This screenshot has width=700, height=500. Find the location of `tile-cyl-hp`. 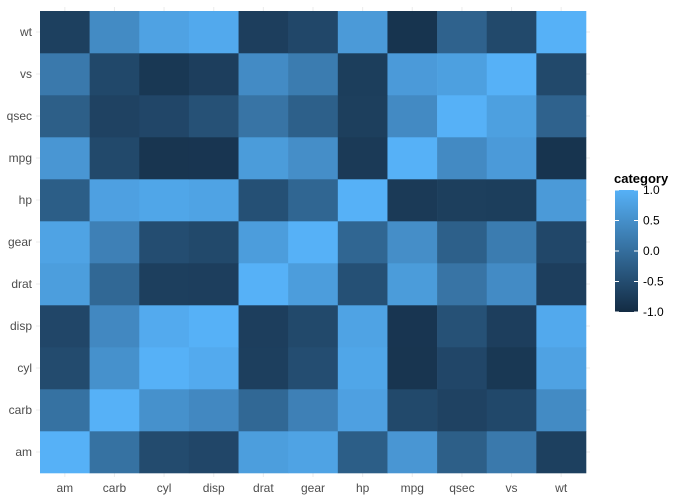

tile-cyl-hp is located at coordinates (164, 200).